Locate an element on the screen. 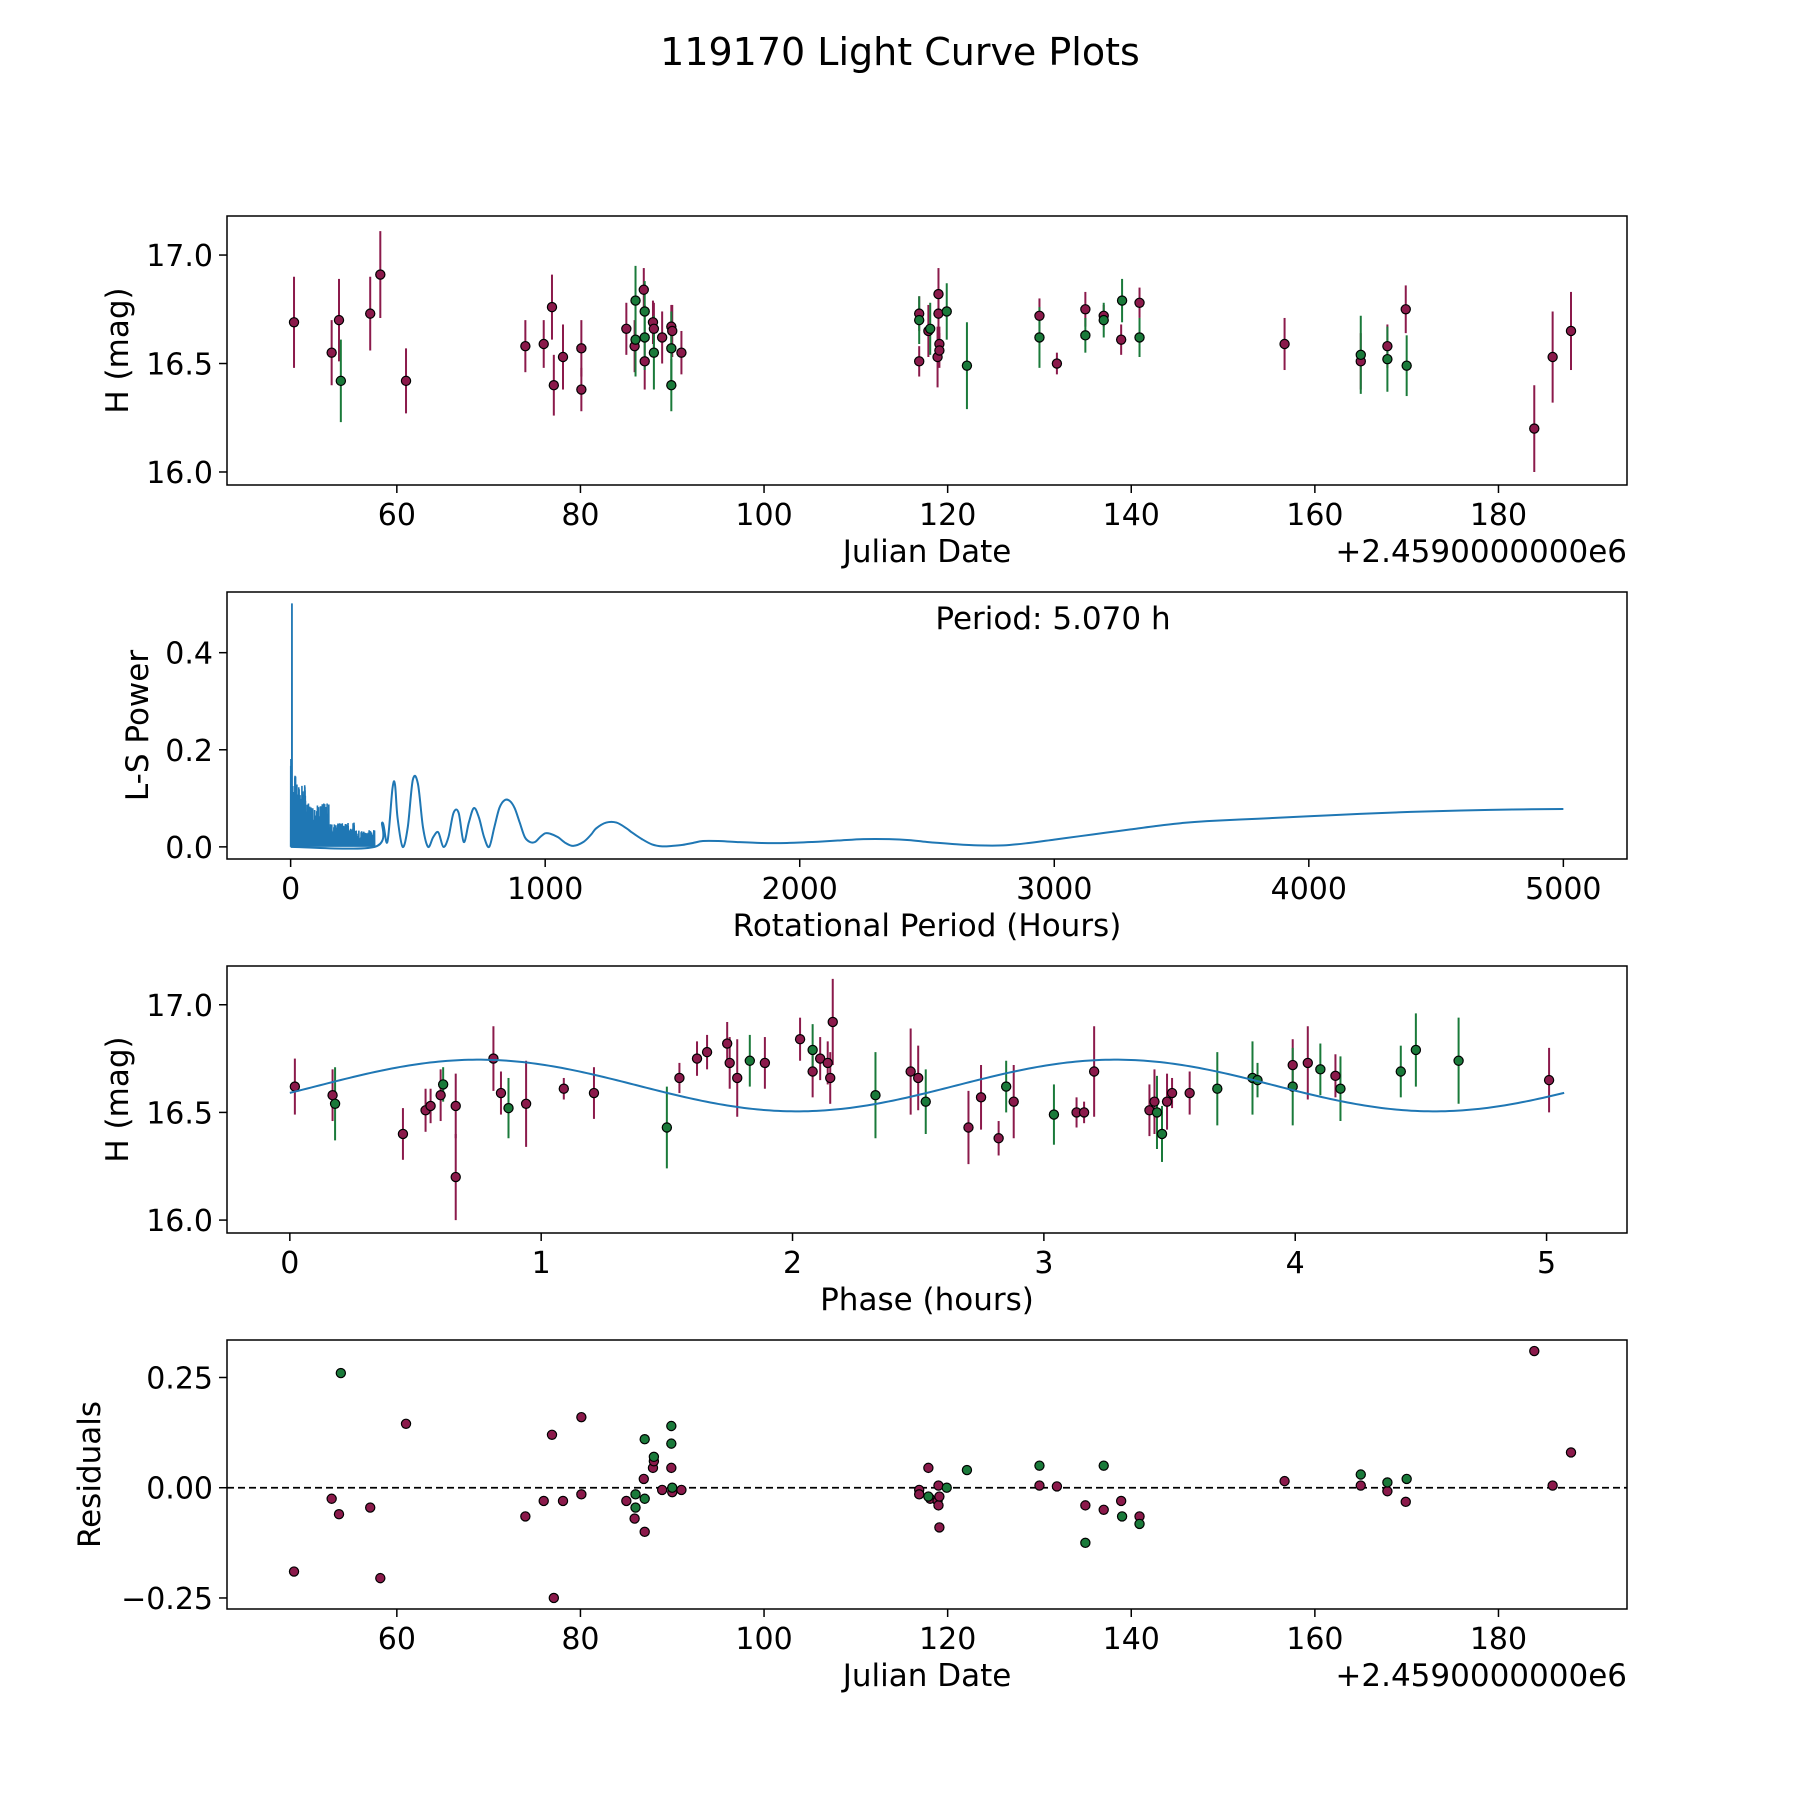 This screenshot has height=1804, width=1800. lightcurve-ytick-label: 16.0 is located at coordinates (179, 473).